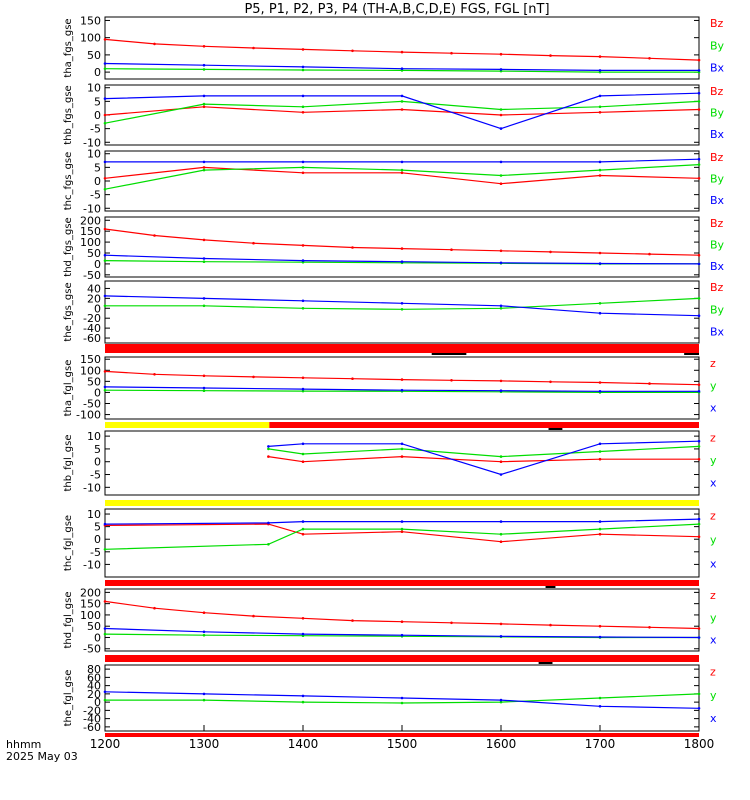  I want to click on y-axis-label: thb_fgs_gse, so click(68, 114).